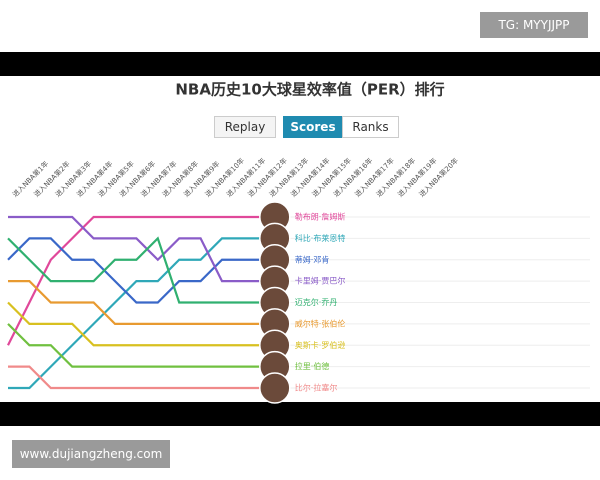 Image resolution: width=600 pixels, height=480 pixels. What do you see at coordinates (316, 302) in the screenshot?
I see `series-label: 迈克尔·乔丹` at bounding box center [316, 302].